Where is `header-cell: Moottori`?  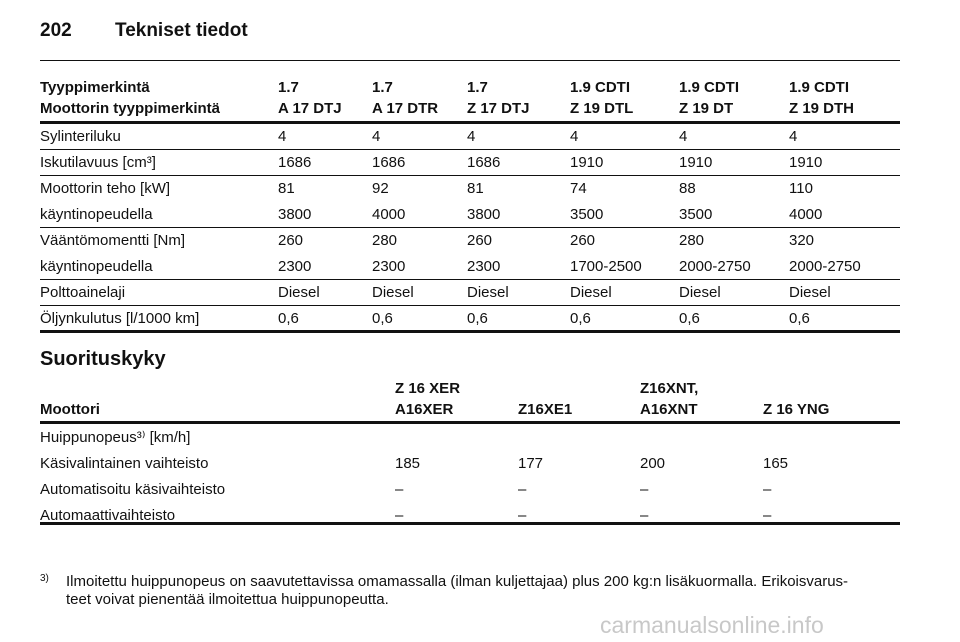 header-cell: Moottori is located at coordinates (70, 409).